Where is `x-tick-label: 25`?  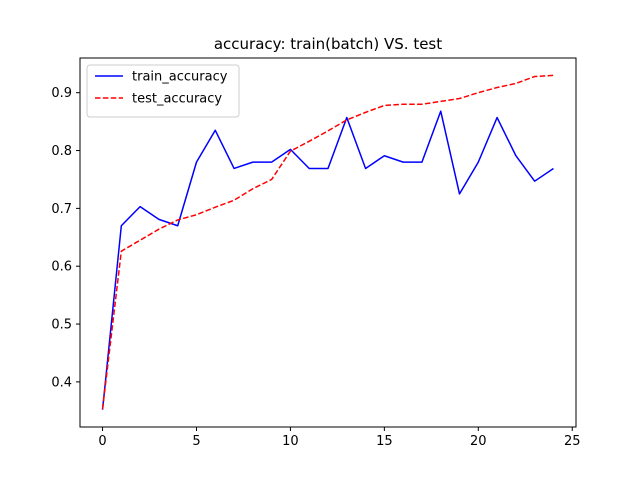 x-tick-label: 25 is located at coordinates (572, 441).